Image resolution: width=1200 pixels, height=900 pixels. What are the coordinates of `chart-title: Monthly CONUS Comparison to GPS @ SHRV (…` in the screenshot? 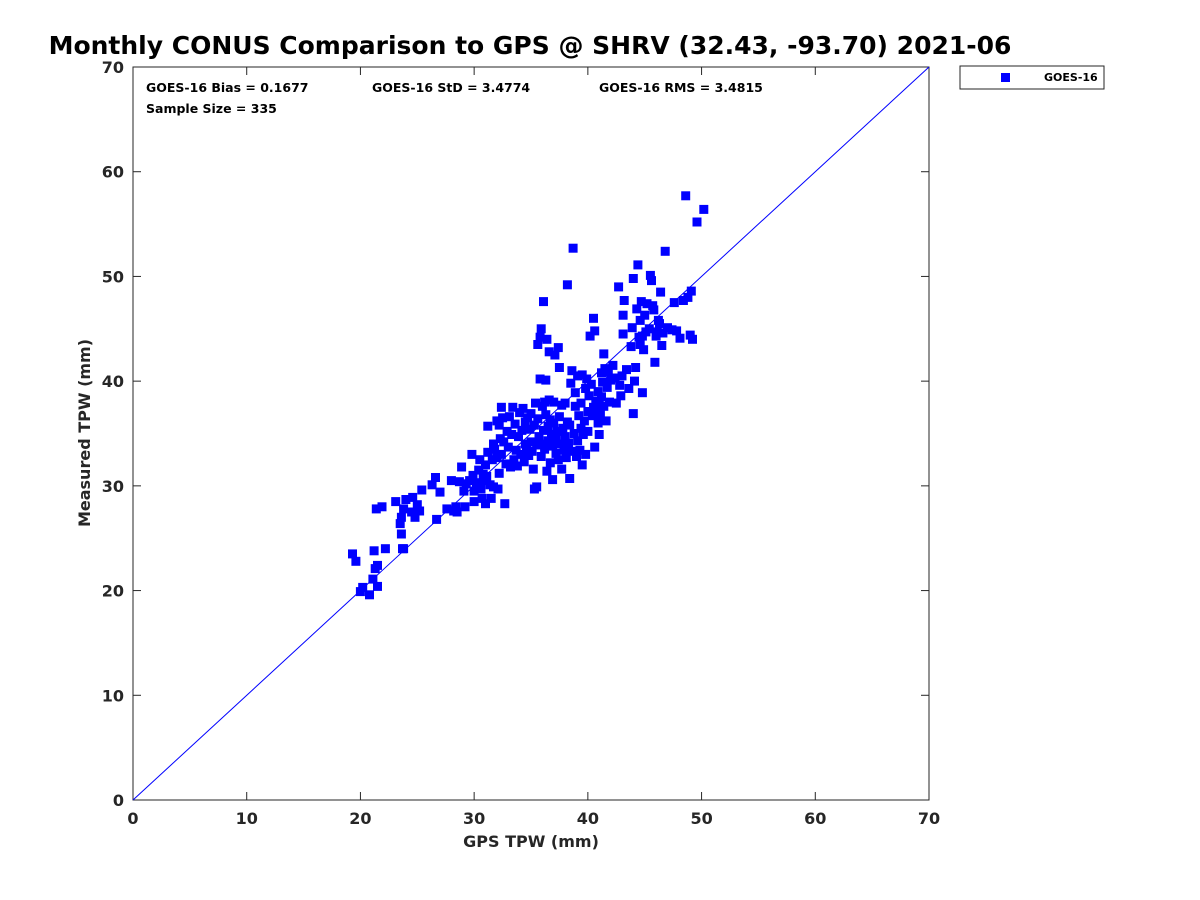 It's located at (530, 45).